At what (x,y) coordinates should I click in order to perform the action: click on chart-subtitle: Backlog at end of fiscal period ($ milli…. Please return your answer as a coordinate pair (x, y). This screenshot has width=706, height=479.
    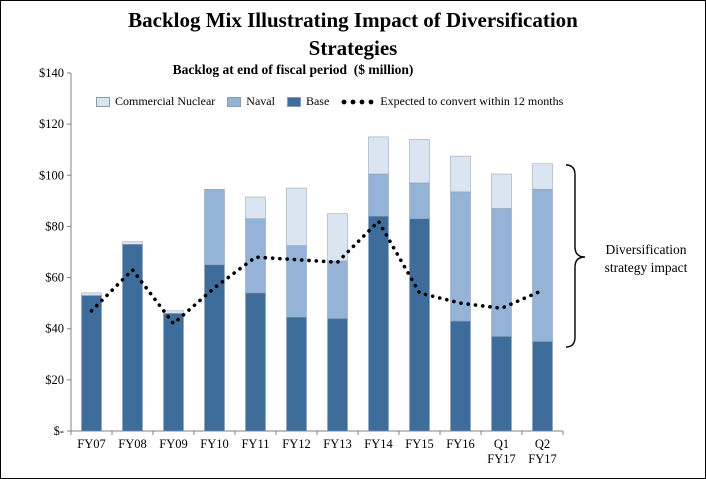
    Looking at the image, I should click on (293, 69).